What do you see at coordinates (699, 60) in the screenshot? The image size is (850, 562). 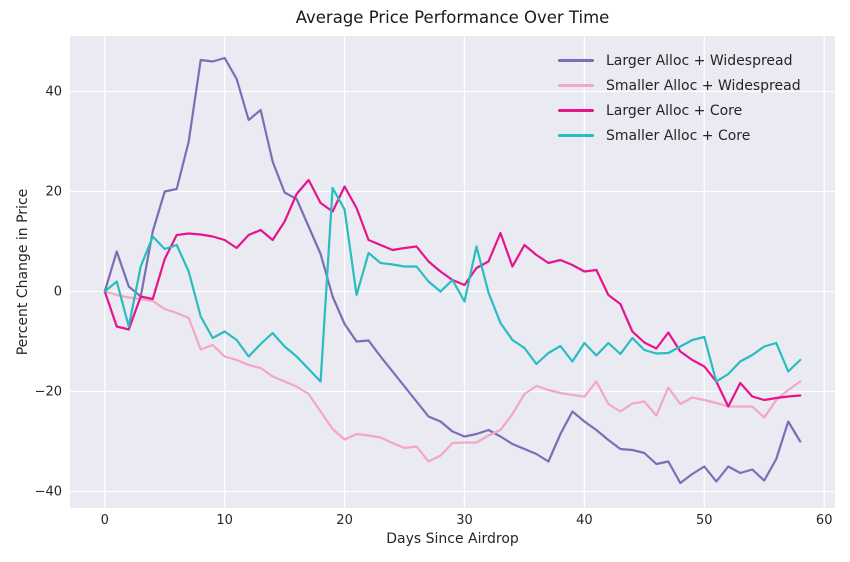 I see `legend-label: Larger Alloc + Widespread` at bounding box center [699, 60].